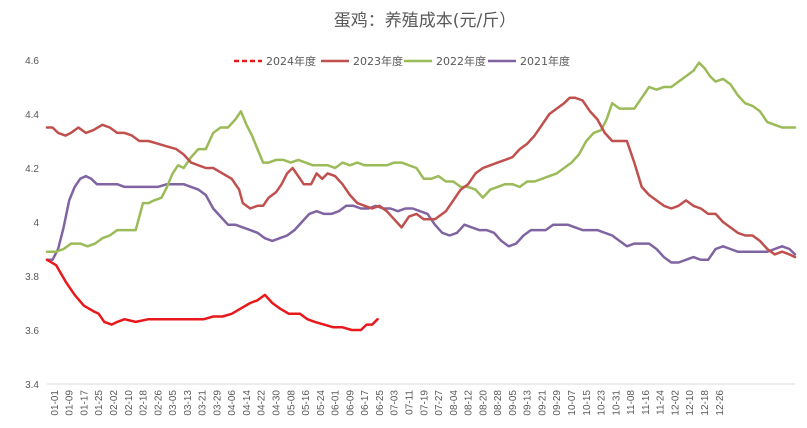  What do you see at coordinates (262, 403) in the screenshot?
I see `x-tick-label: 04-22` at bounding box center [262, 403].